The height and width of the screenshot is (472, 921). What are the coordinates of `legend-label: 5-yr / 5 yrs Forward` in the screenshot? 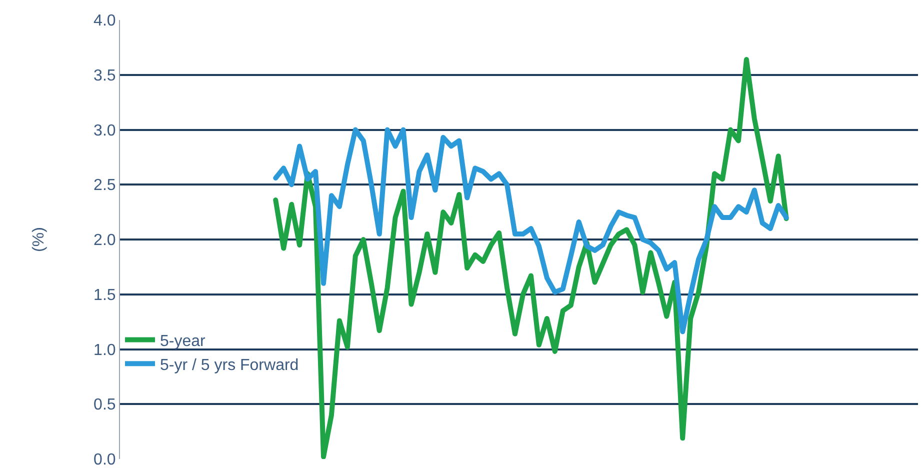 It's located at (229, 365).